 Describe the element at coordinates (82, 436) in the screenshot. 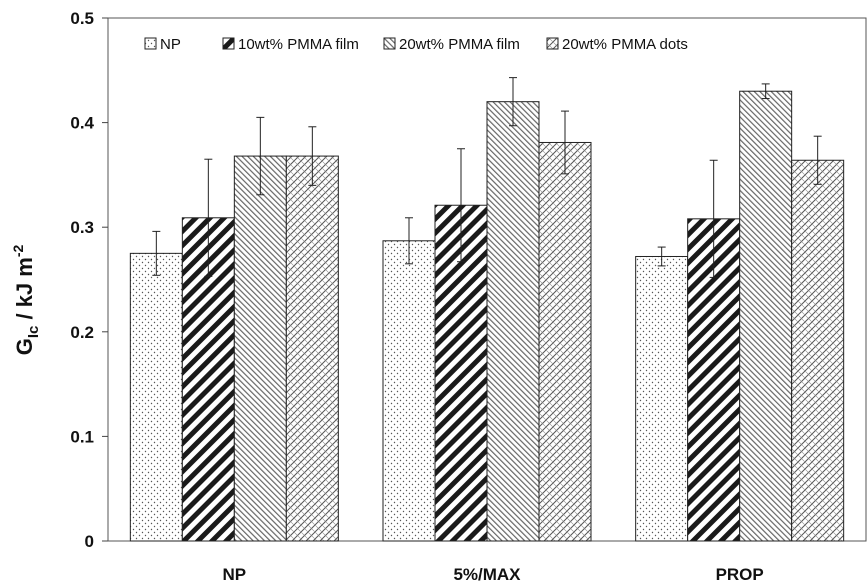

I see `y-tick-label: 0.1` at that location.